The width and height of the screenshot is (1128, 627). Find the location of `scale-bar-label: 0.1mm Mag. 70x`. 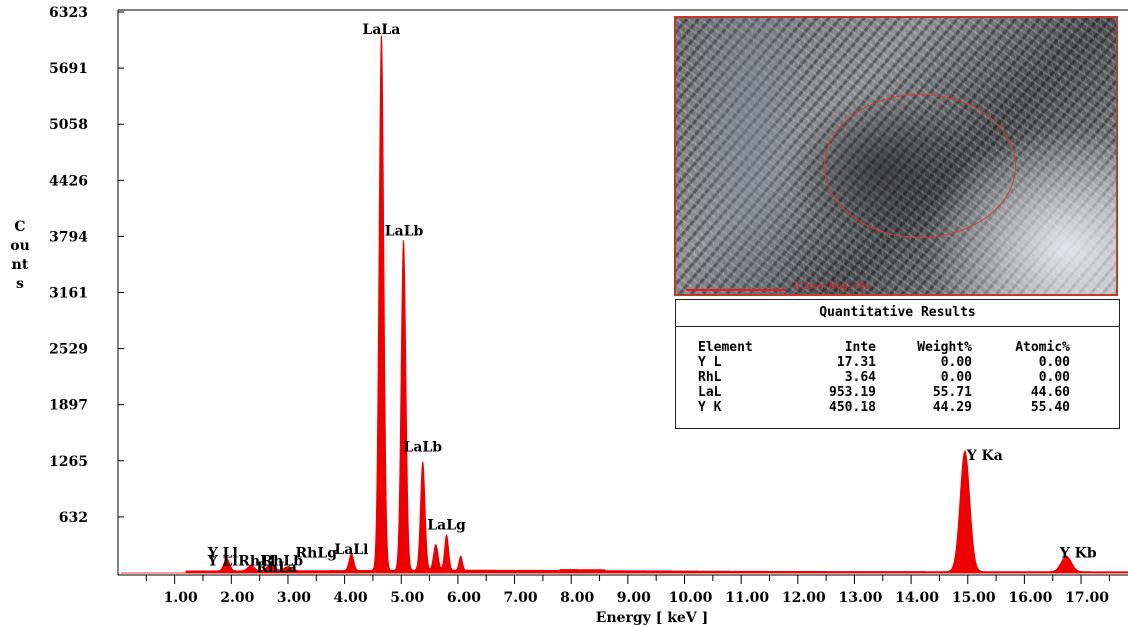

scale-bar-label: 0.1mm Mag. 70x is located at coordinates (832, 287).